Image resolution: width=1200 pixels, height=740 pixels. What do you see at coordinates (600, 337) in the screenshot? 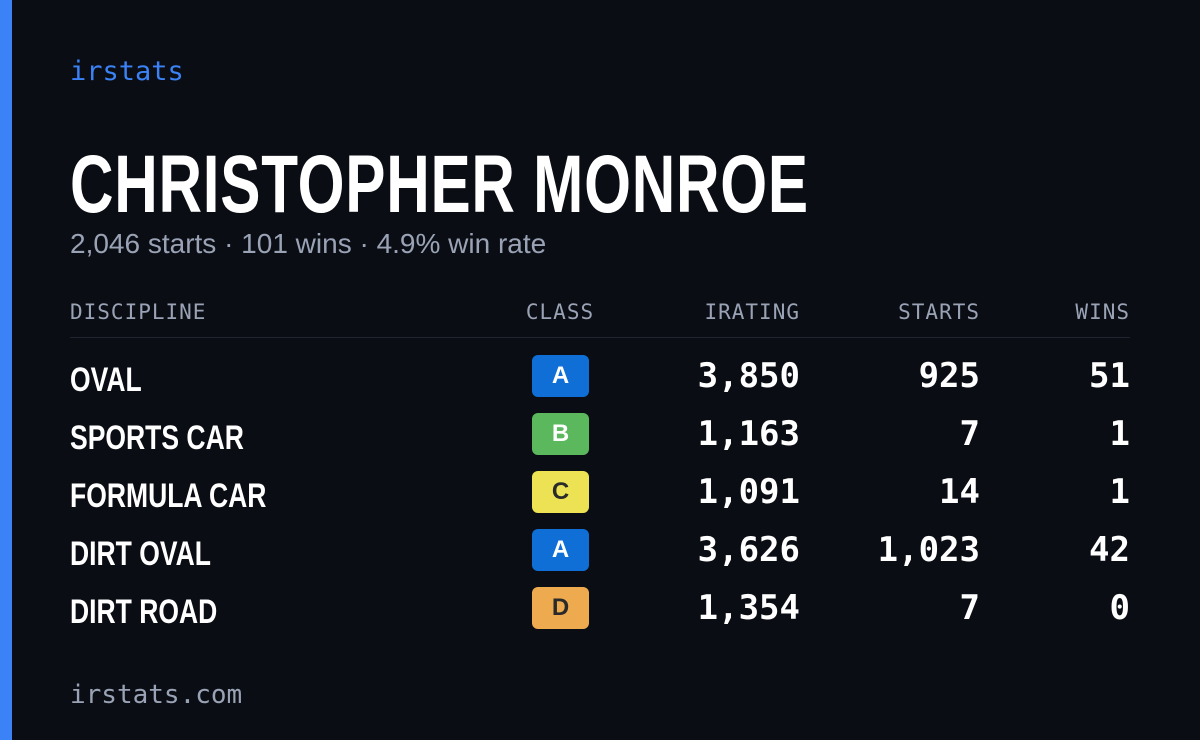
I see `header-rule` at bounding box center [600, 337].